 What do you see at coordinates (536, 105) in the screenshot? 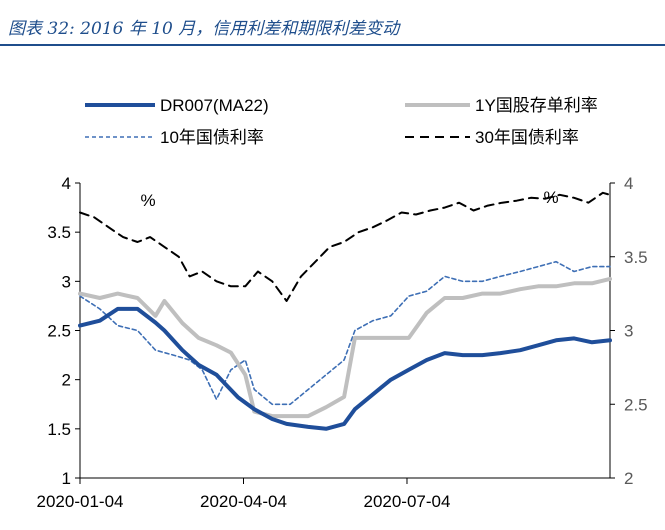
I see `legend-label-2: 1Y国股存单利率` at bounding box center [536, 105].